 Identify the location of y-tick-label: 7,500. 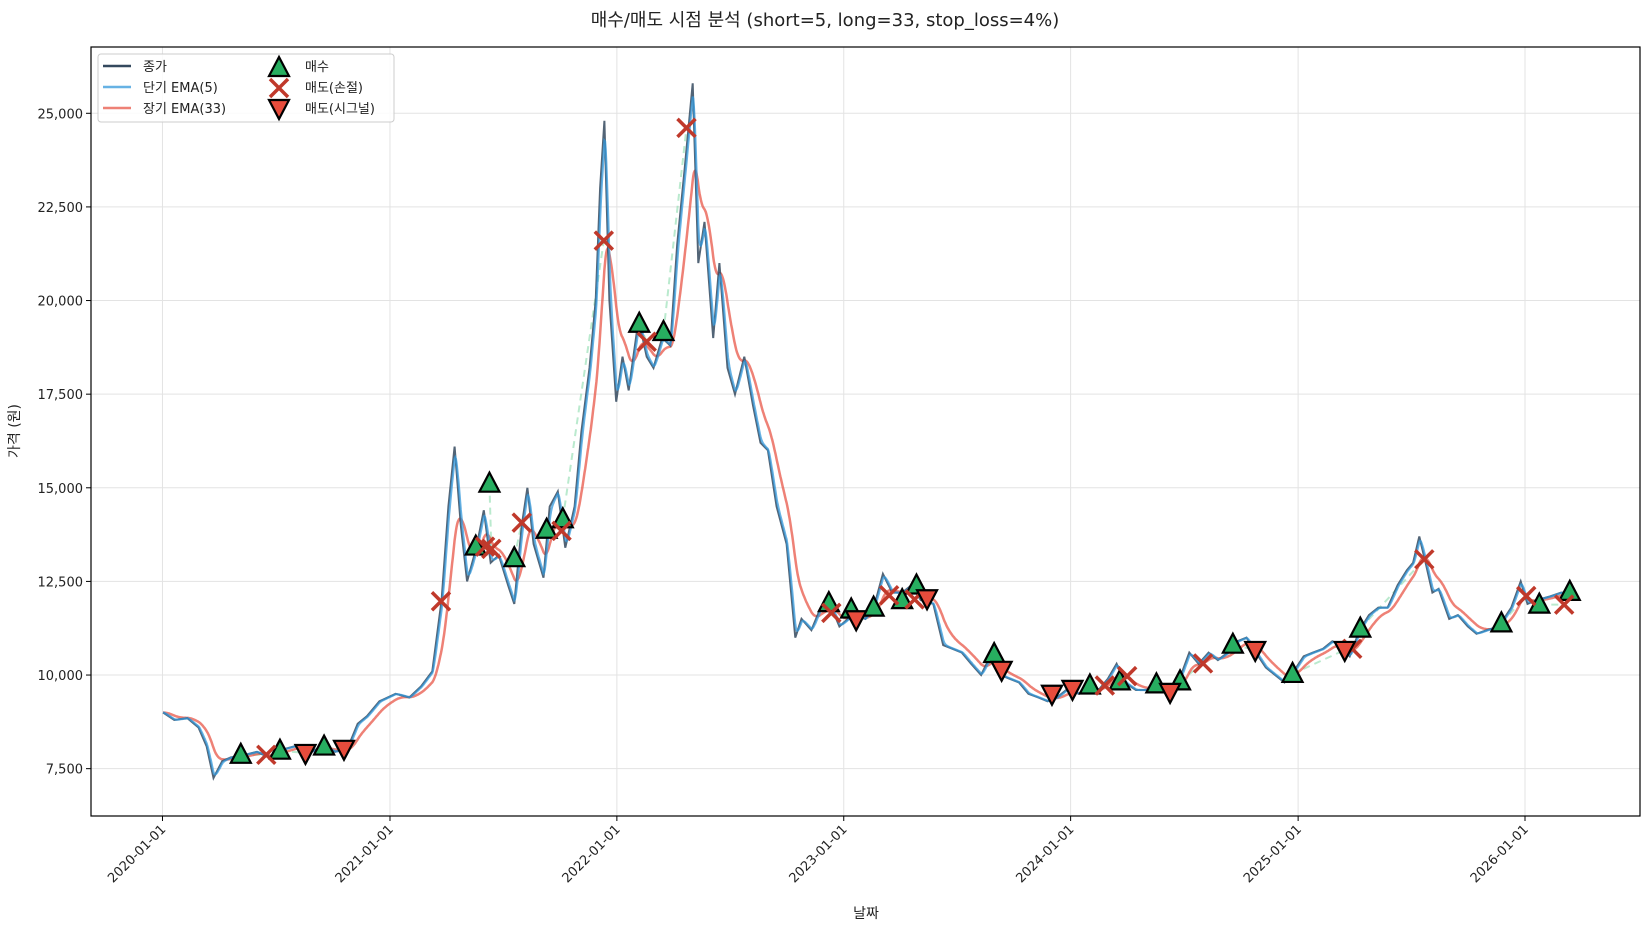
(64, 770).